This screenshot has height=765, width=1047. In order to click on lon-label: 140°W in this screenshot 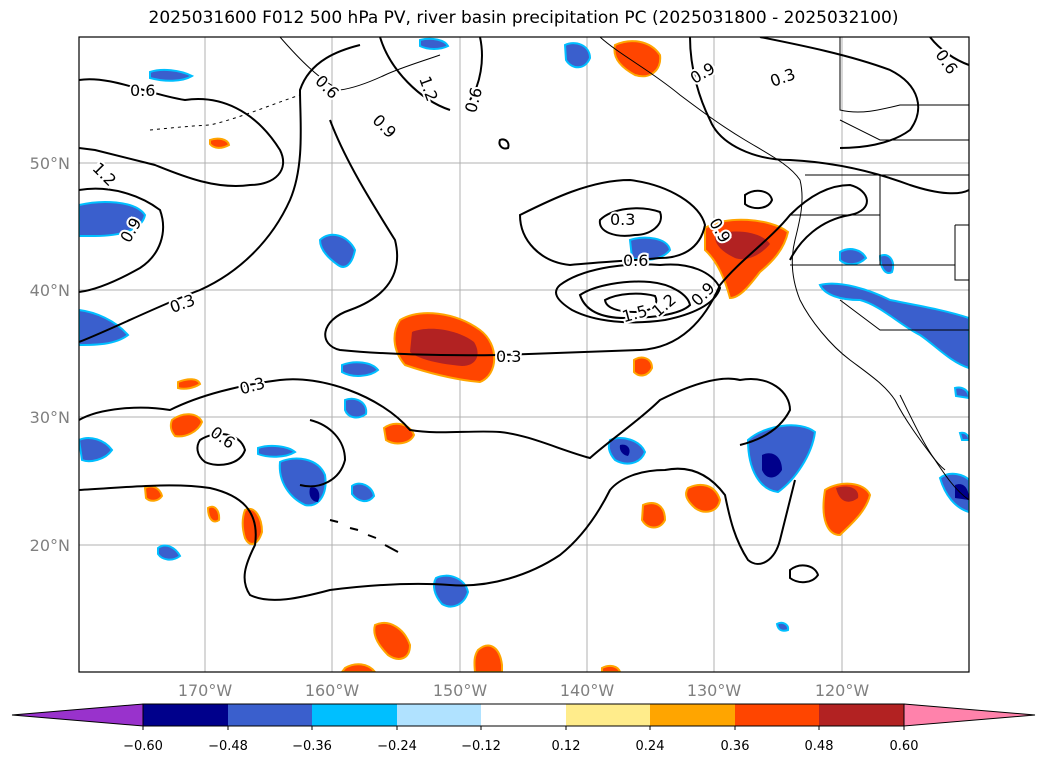, I will do `click(587, 690)`.